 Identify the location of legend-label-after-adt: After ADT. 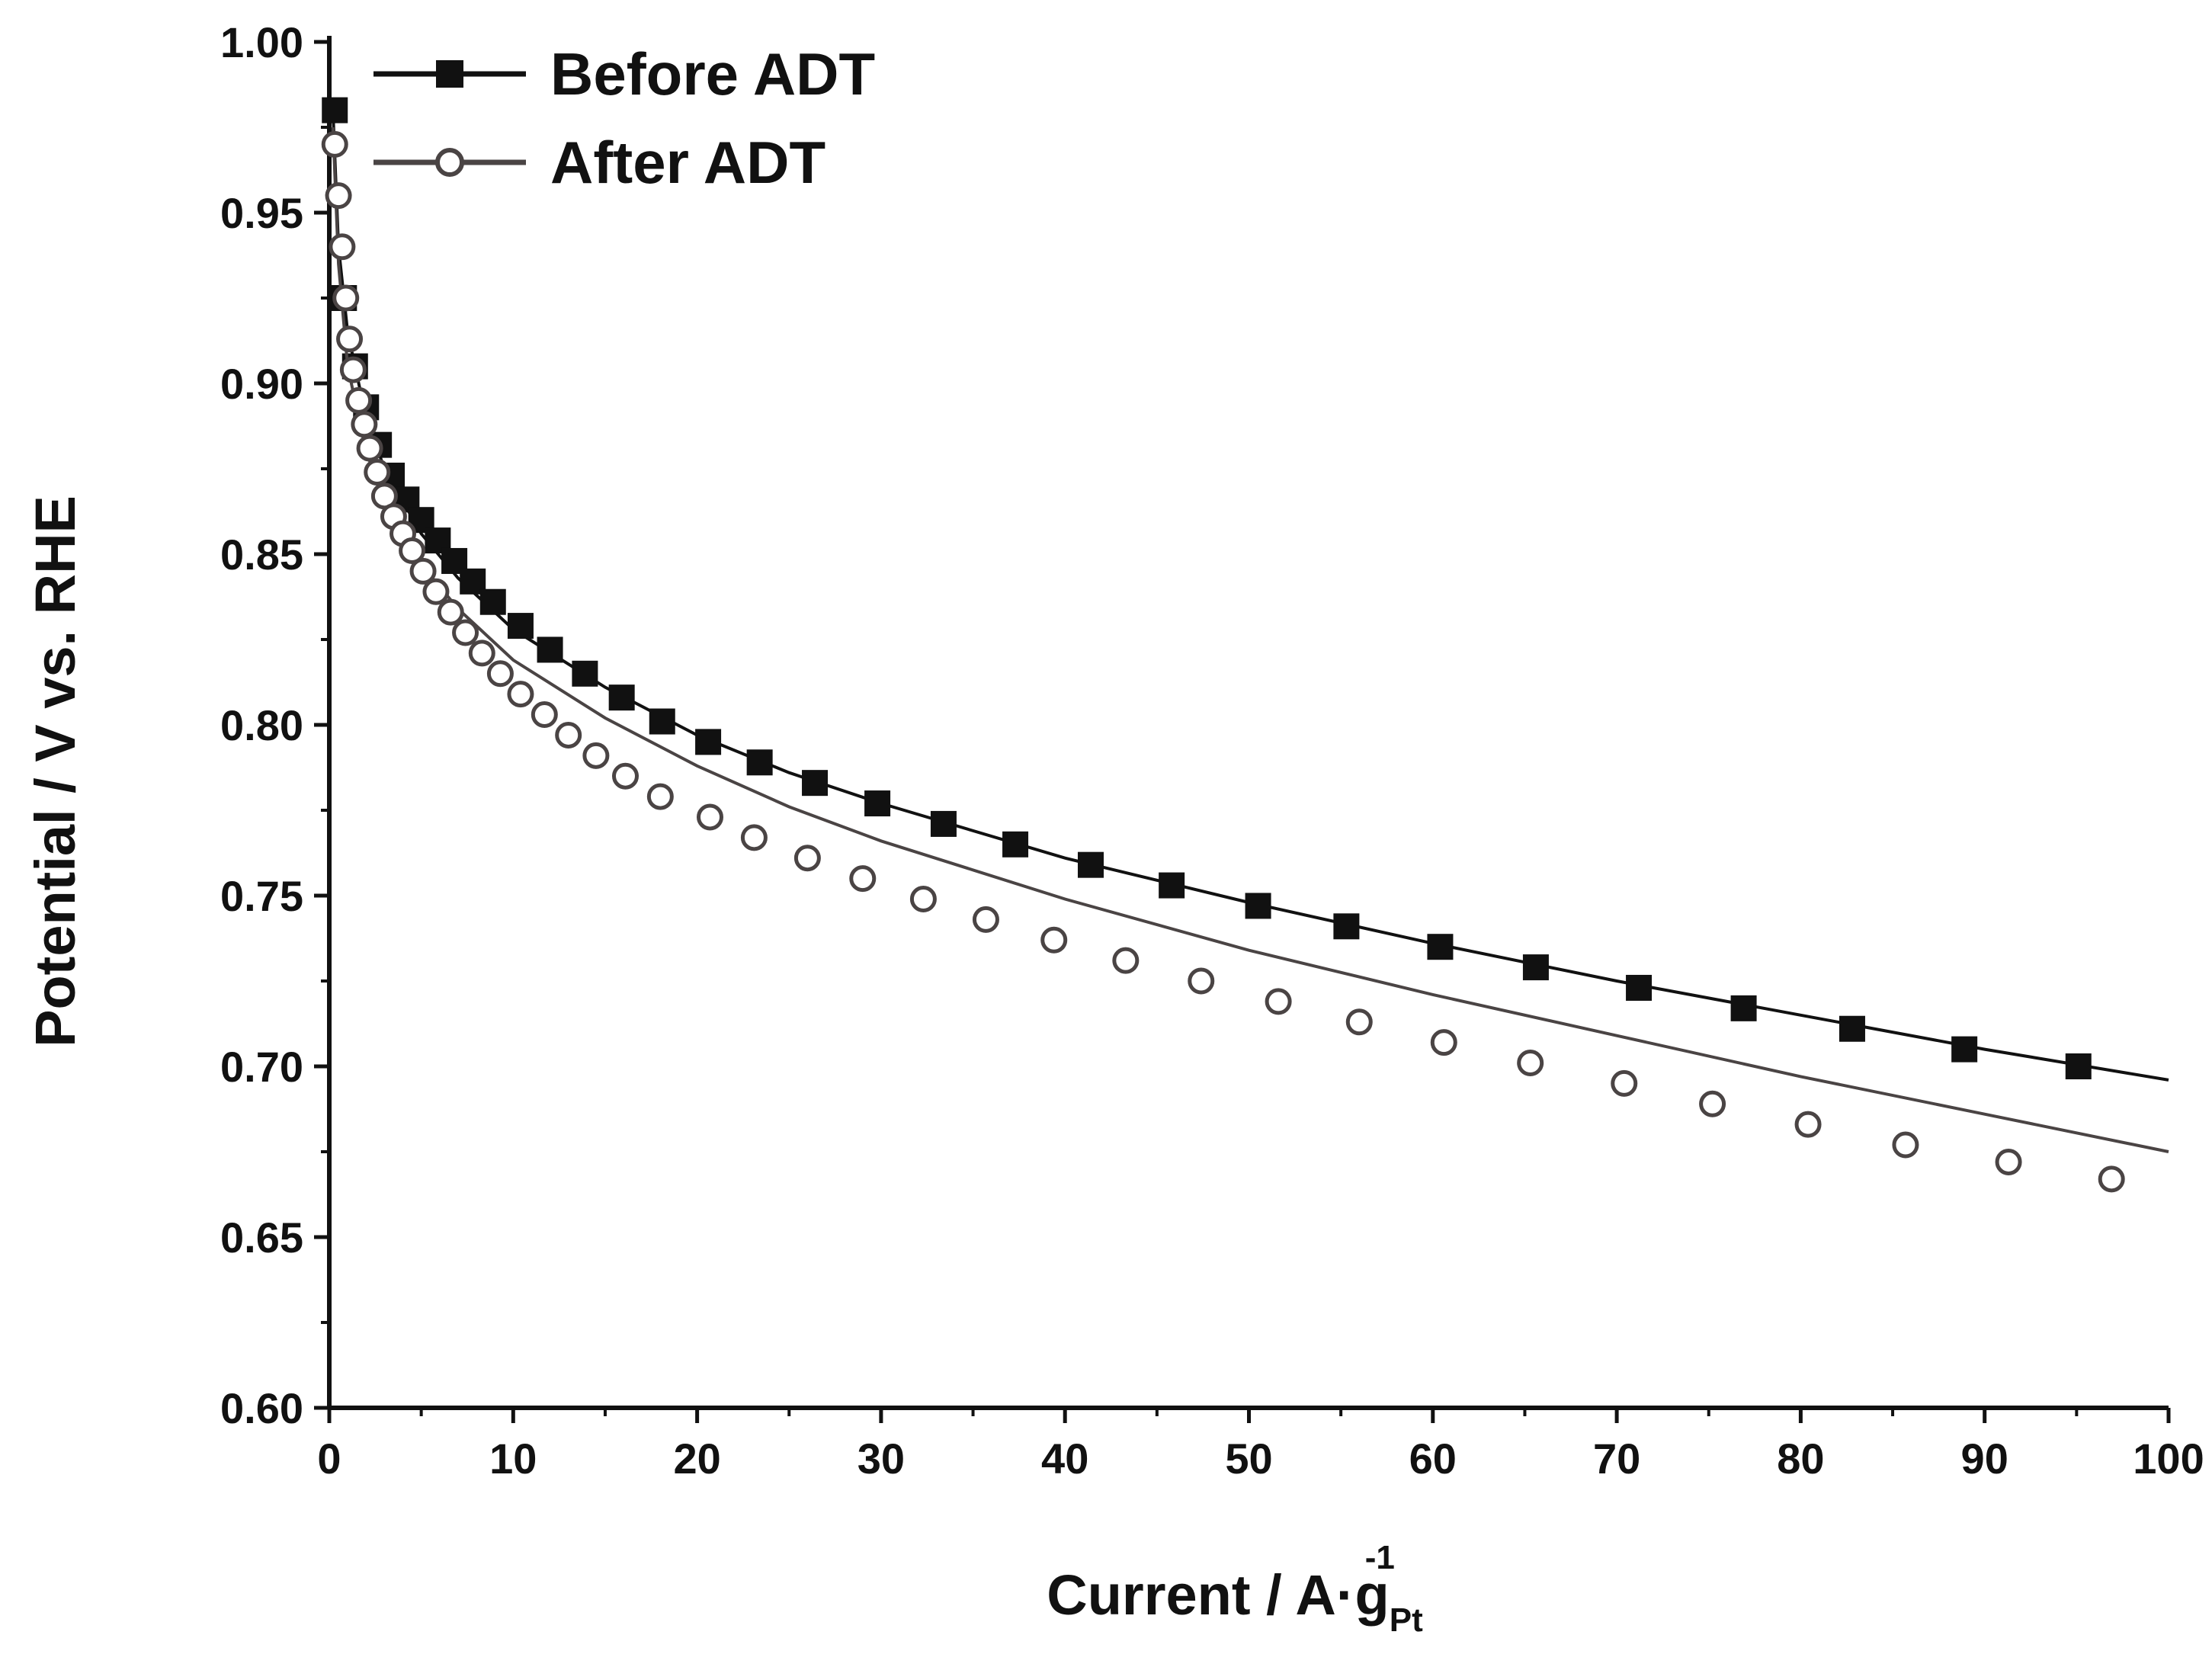
(687, 162).